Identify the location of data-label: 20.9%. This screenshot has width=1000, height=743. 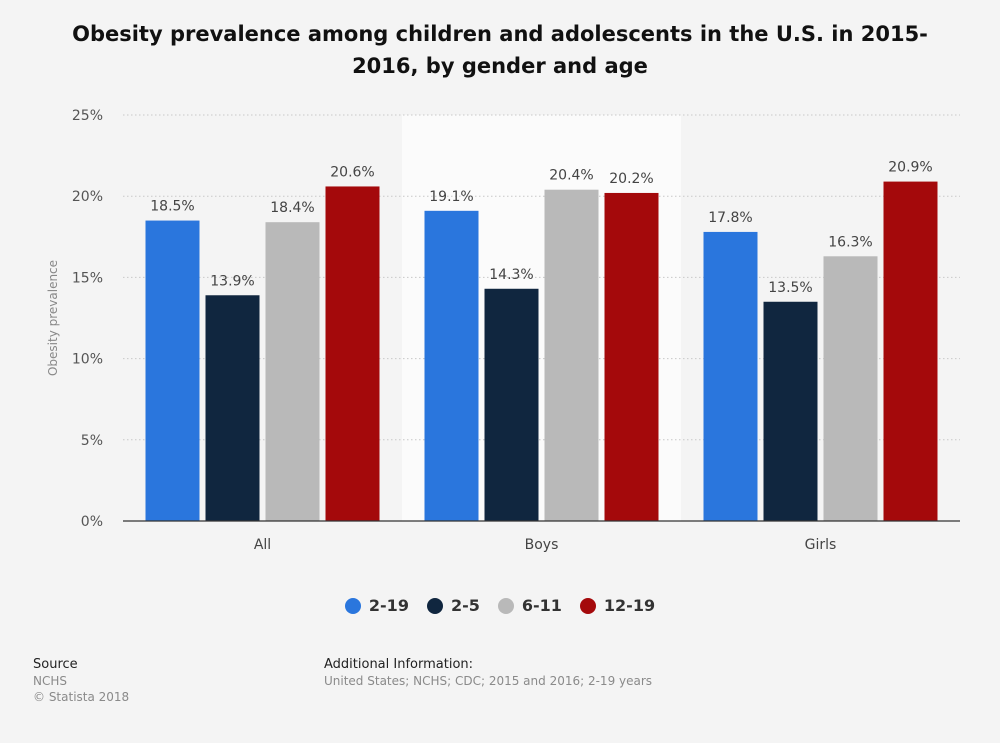
(910, 168).